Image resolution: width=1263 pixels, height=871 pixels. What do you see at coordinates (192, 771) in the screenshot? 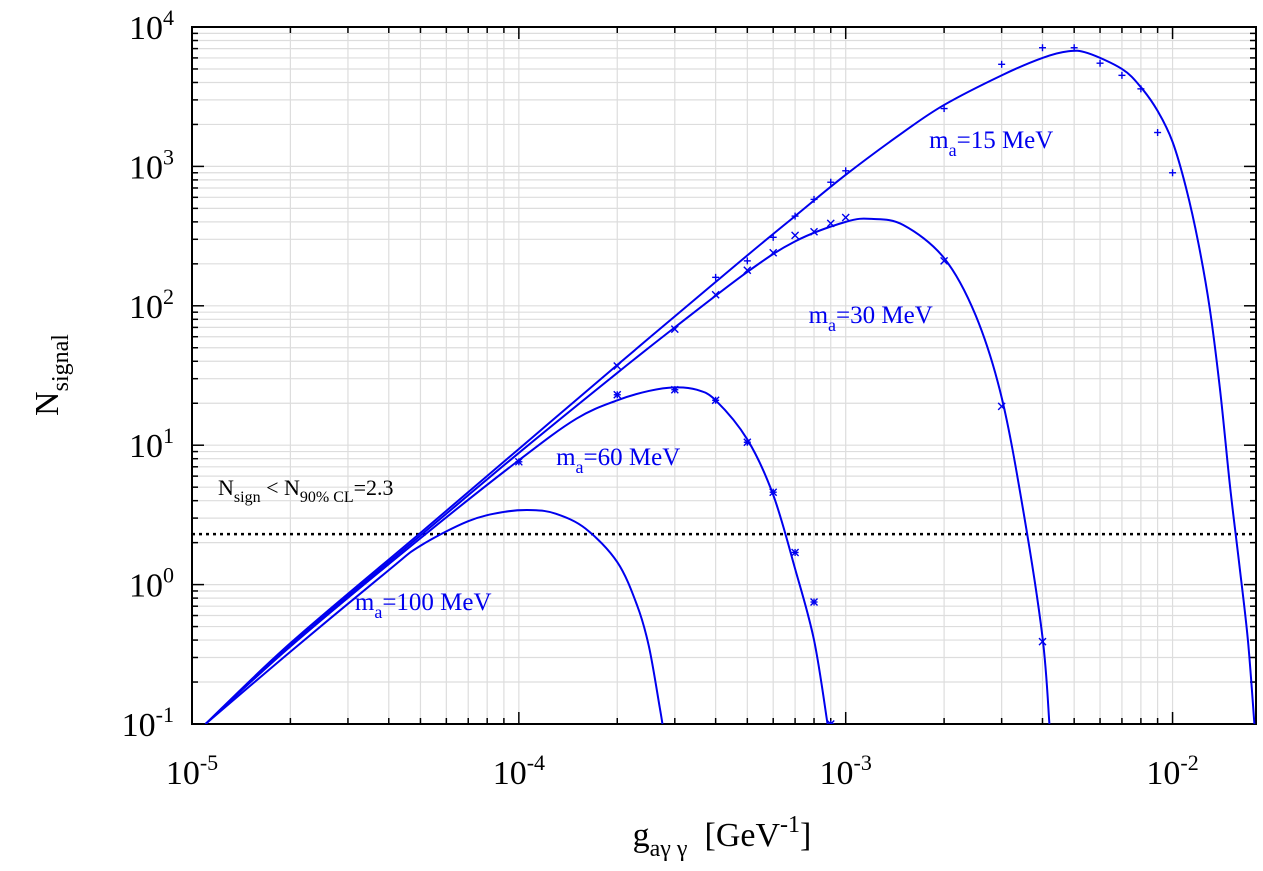
I see `x-tick-label: 10⁻⁵` at bounding box center [192, 771].